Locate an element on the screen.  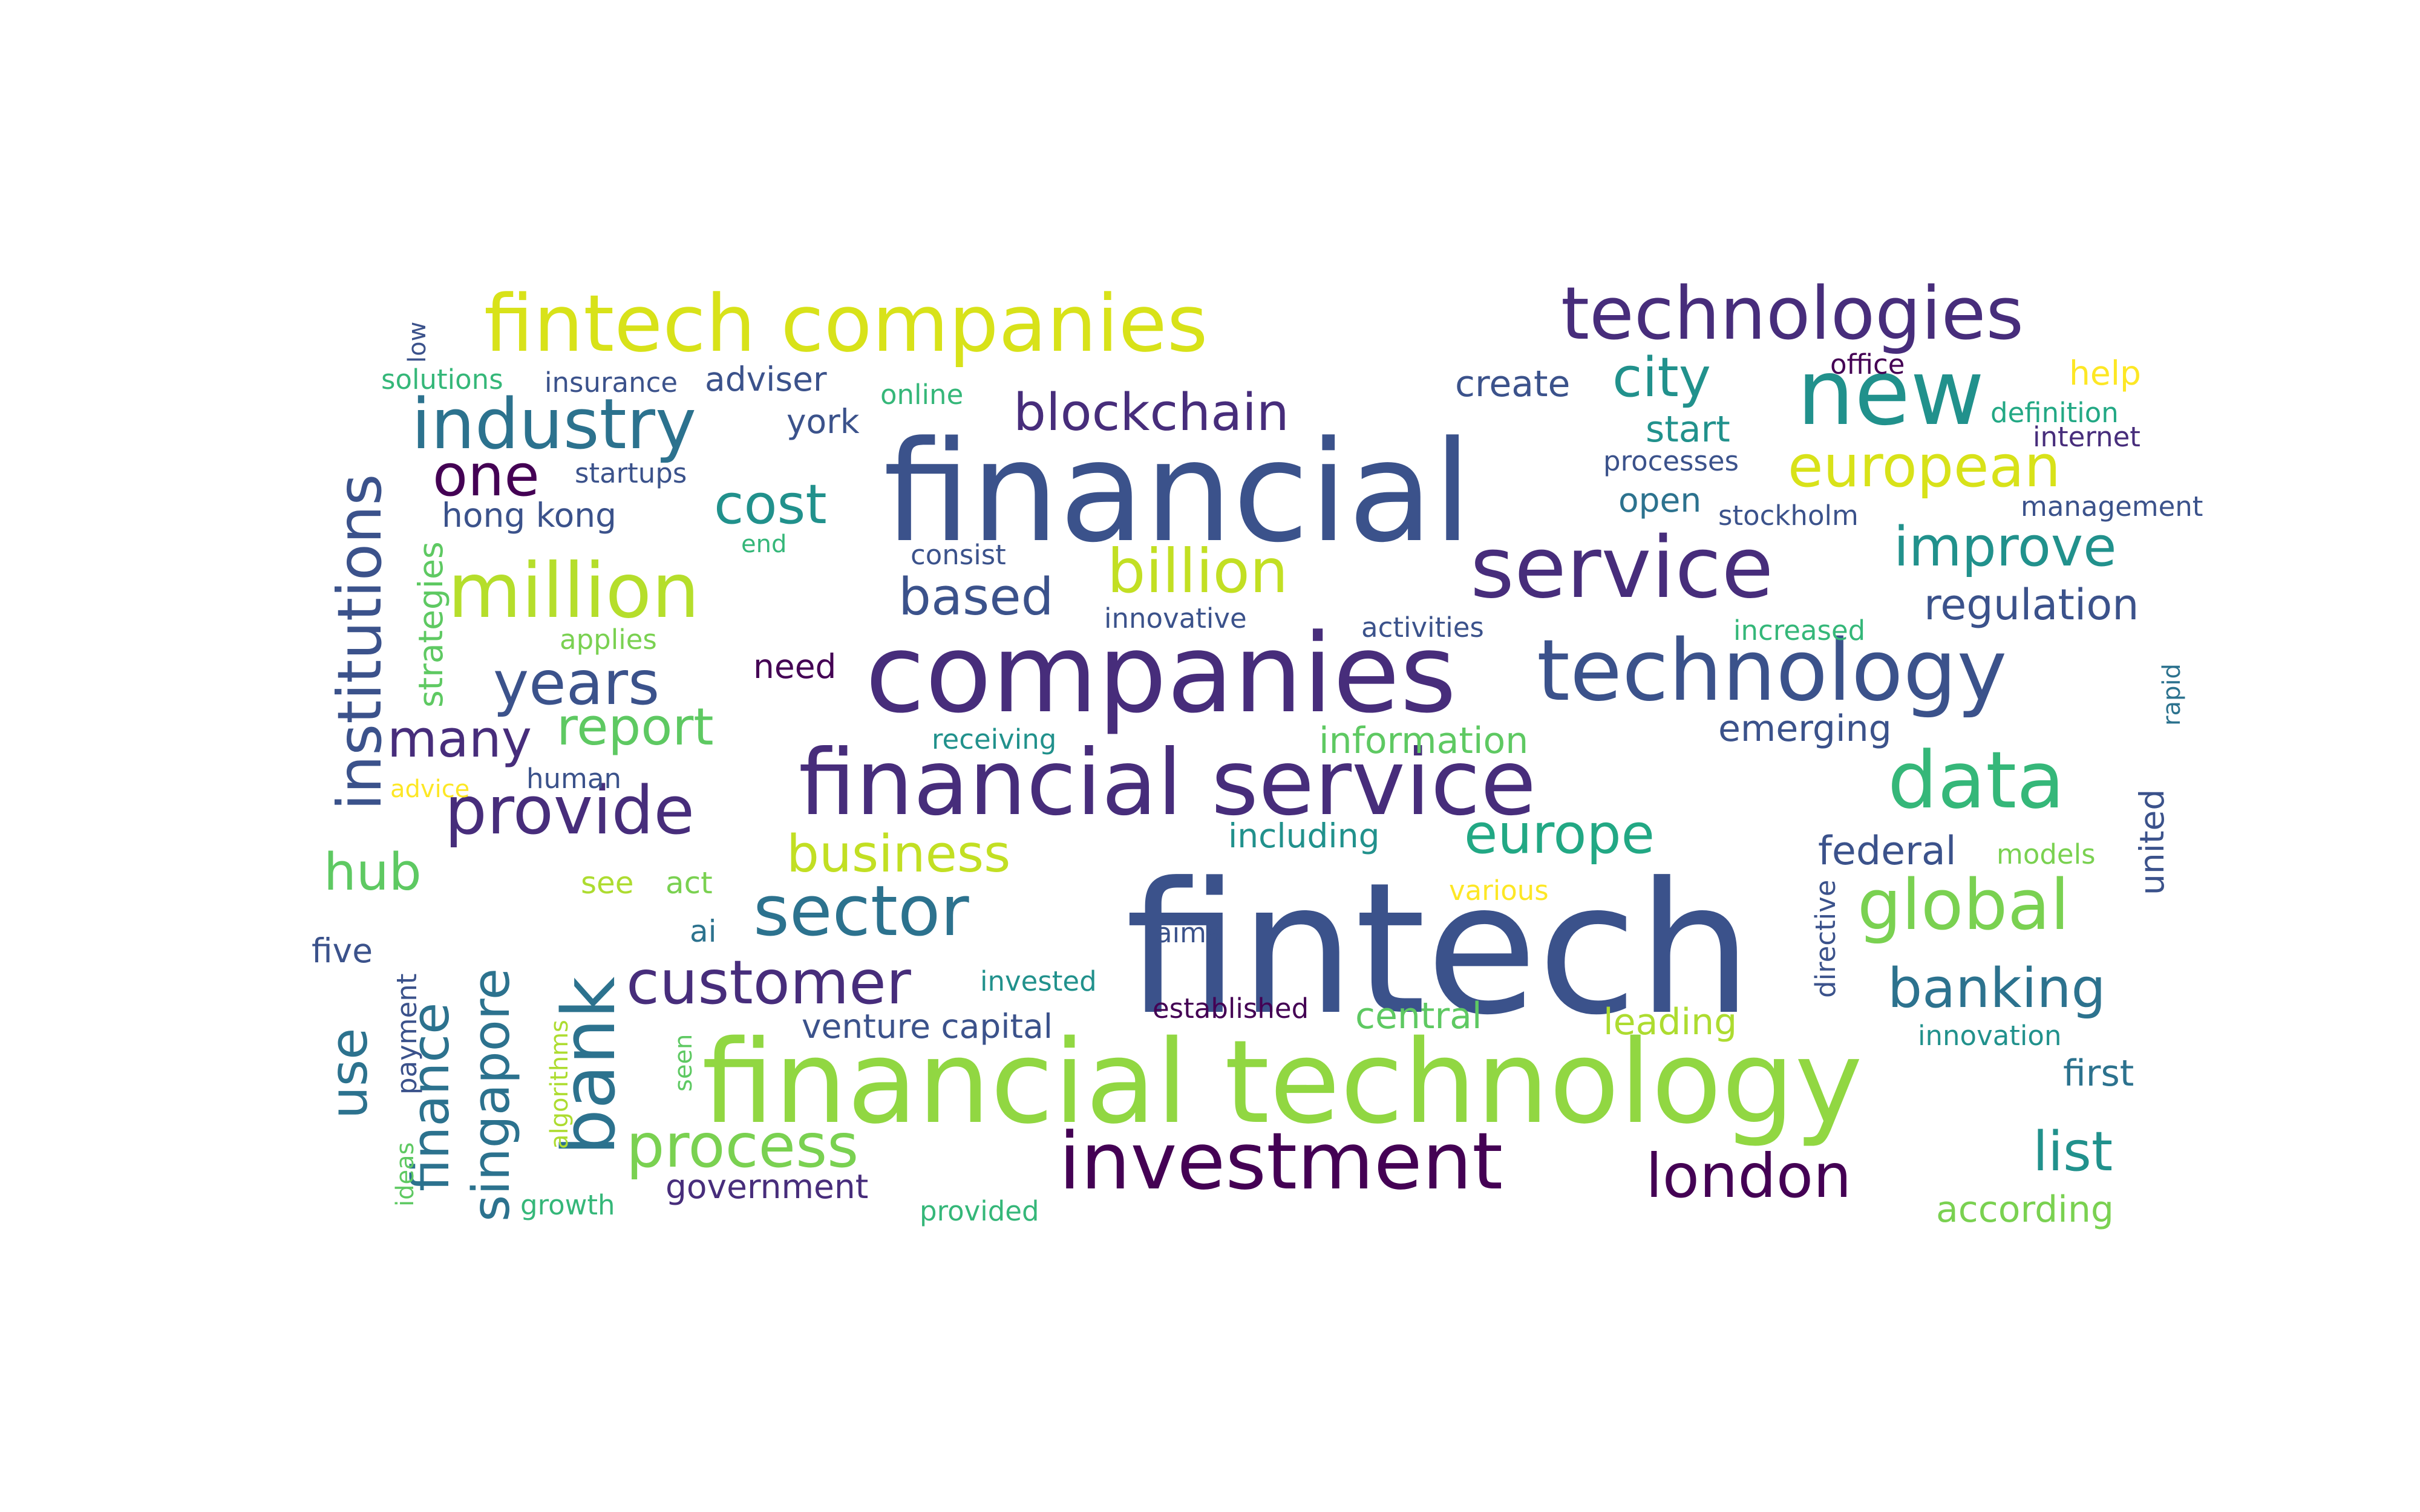
cloud-word: government is located at coordinates (767, 1186).